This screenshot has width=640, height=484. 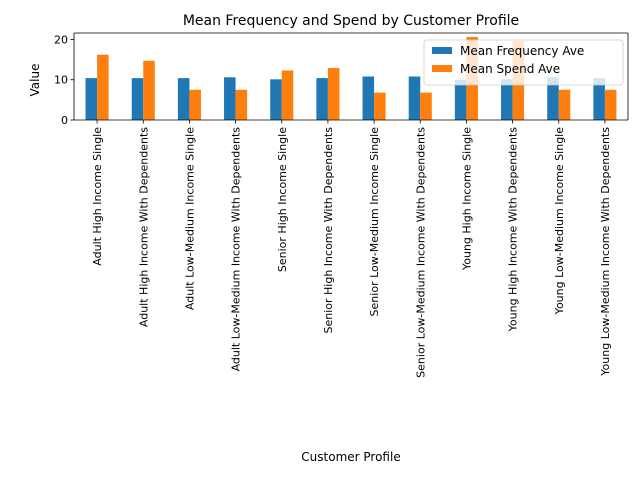 I want to click on x-tick-label-2: Adult Low-Medium Income Single, so click(x=189, y=218).